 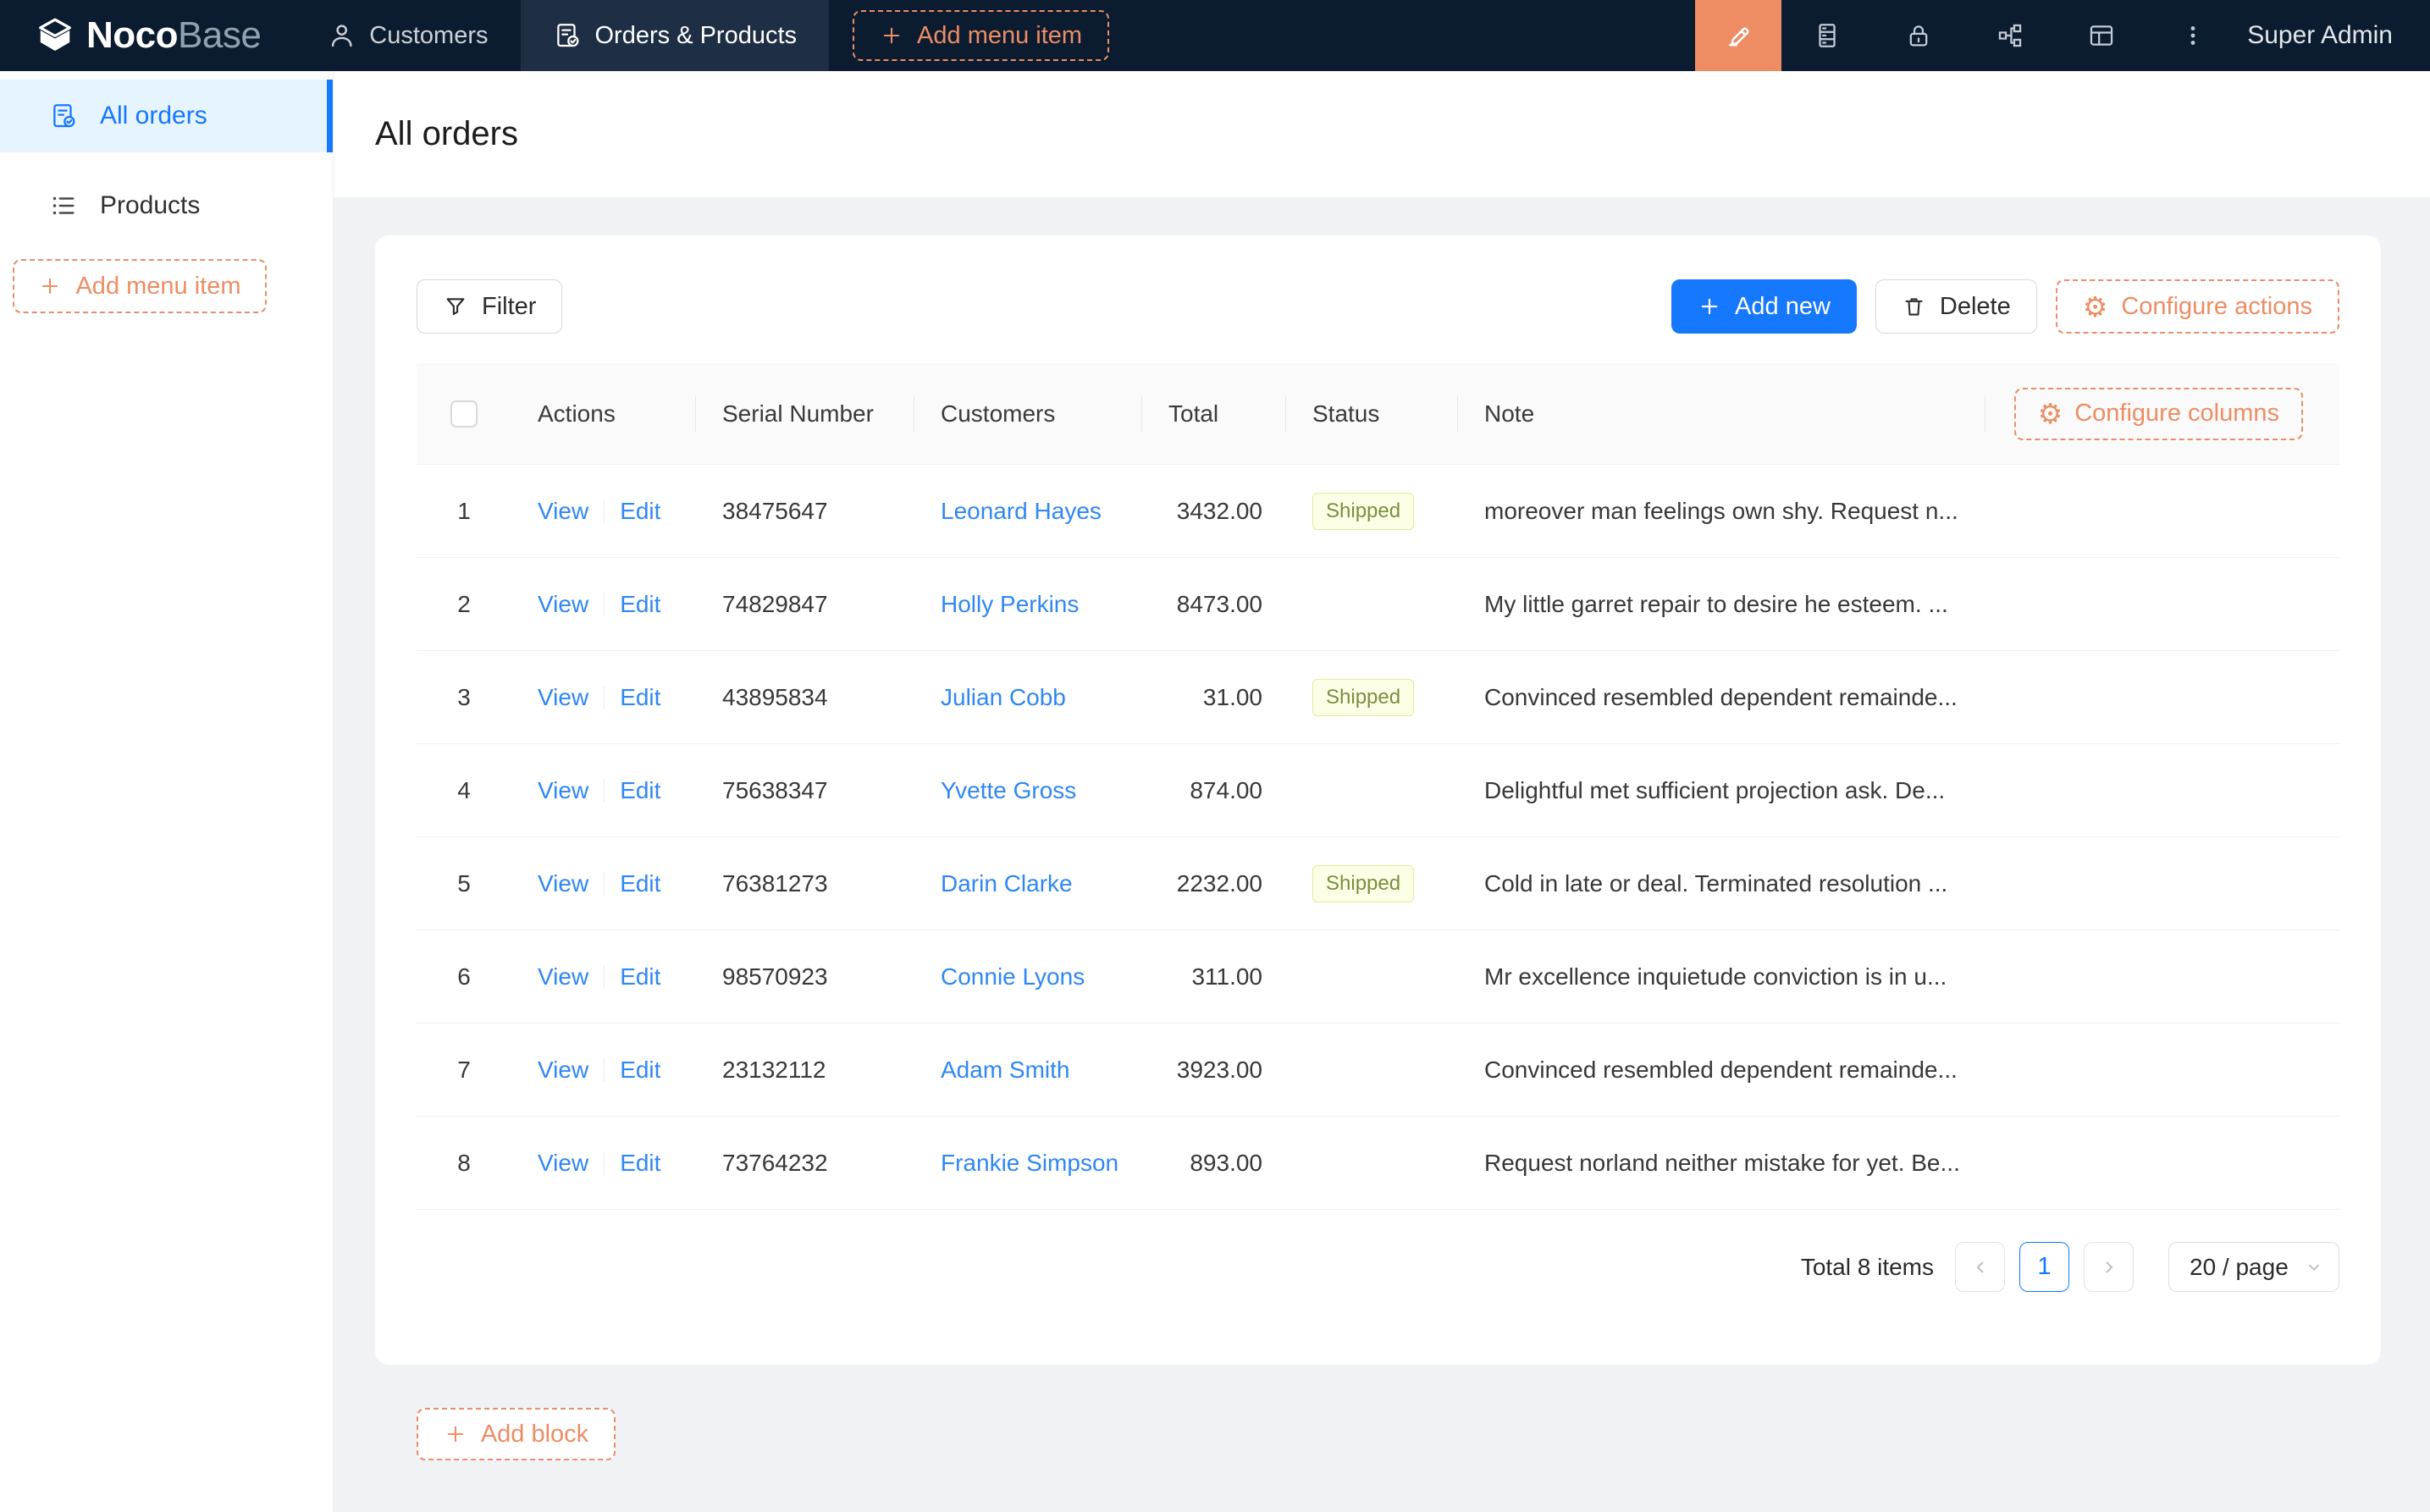 I want to click on pagination-prev-button, so click(x=1980, y=1267).